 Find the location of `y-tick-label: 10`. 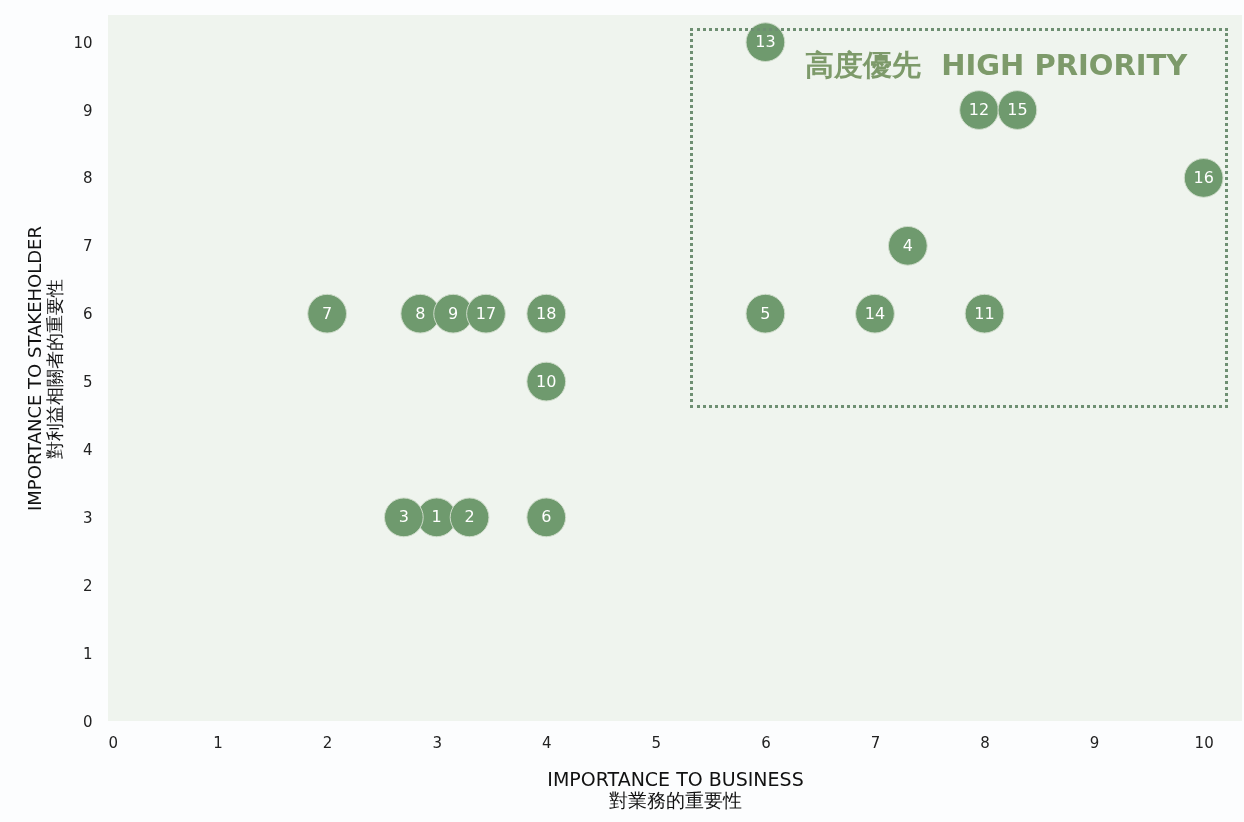

y-tick-label: 10 is located at coordinates (83, 42).